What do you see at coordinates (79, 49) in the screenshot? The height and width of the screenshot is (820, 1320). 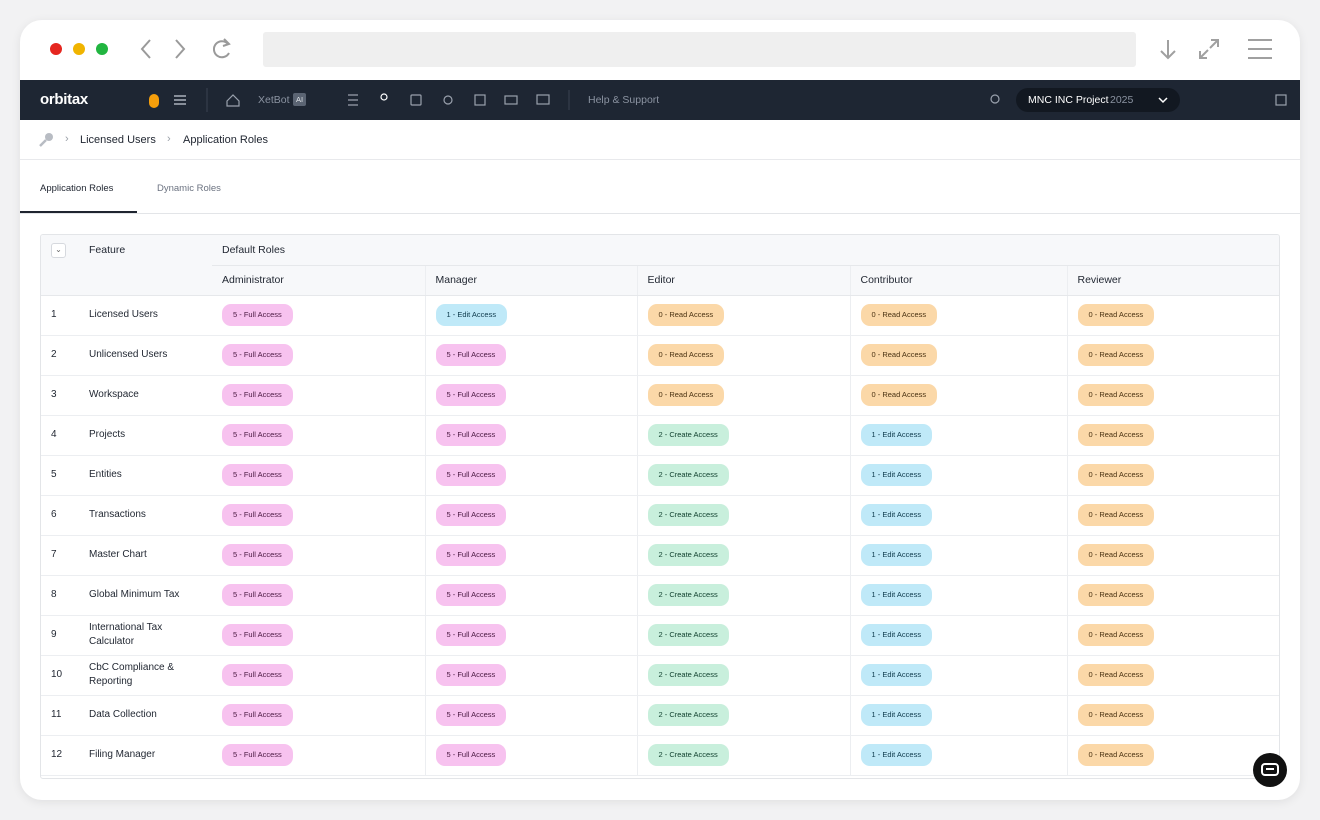 I see `minimize-dot` at bounding box center [79, 49].